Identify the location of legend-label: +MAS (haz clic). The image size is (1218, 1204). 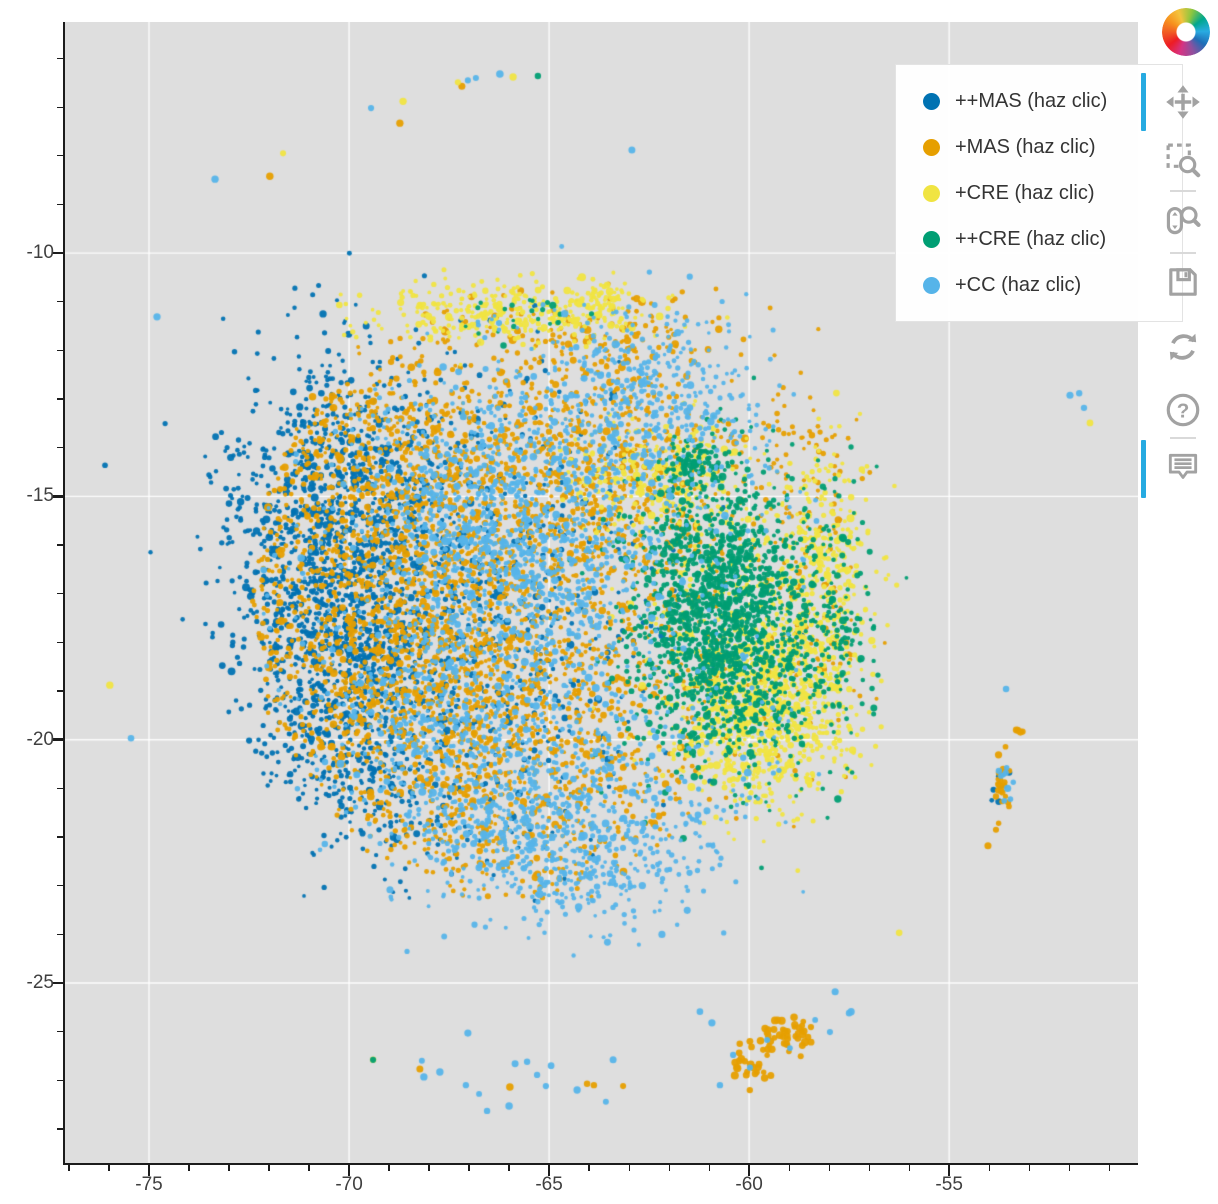
(1025, 146).